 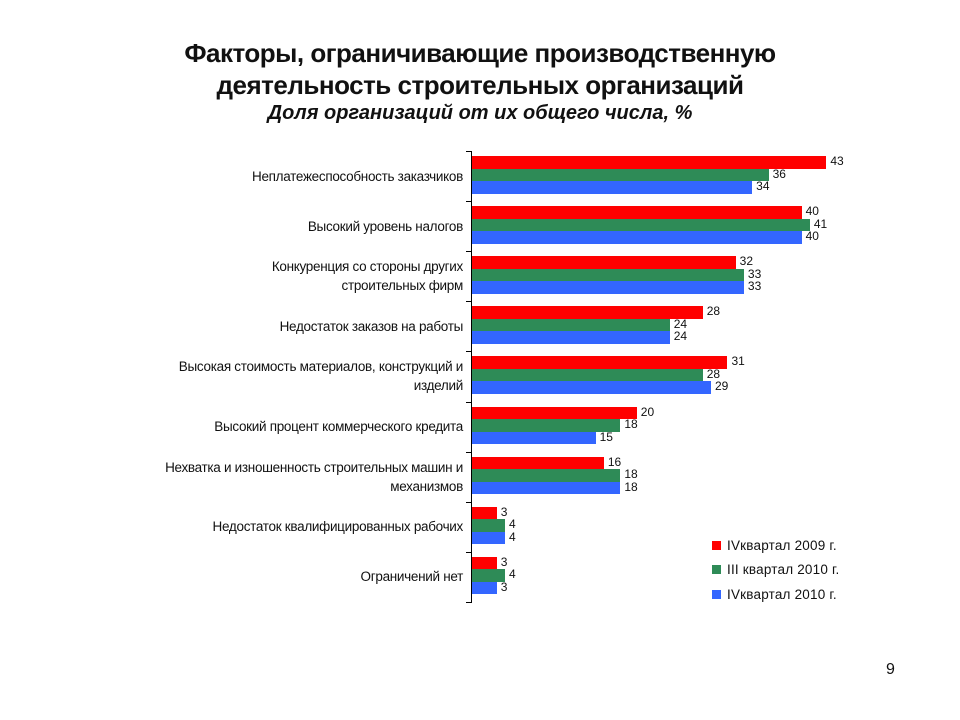 I want to click on category-label: Недостаток заказов на работы, so click(x=371, y=326).